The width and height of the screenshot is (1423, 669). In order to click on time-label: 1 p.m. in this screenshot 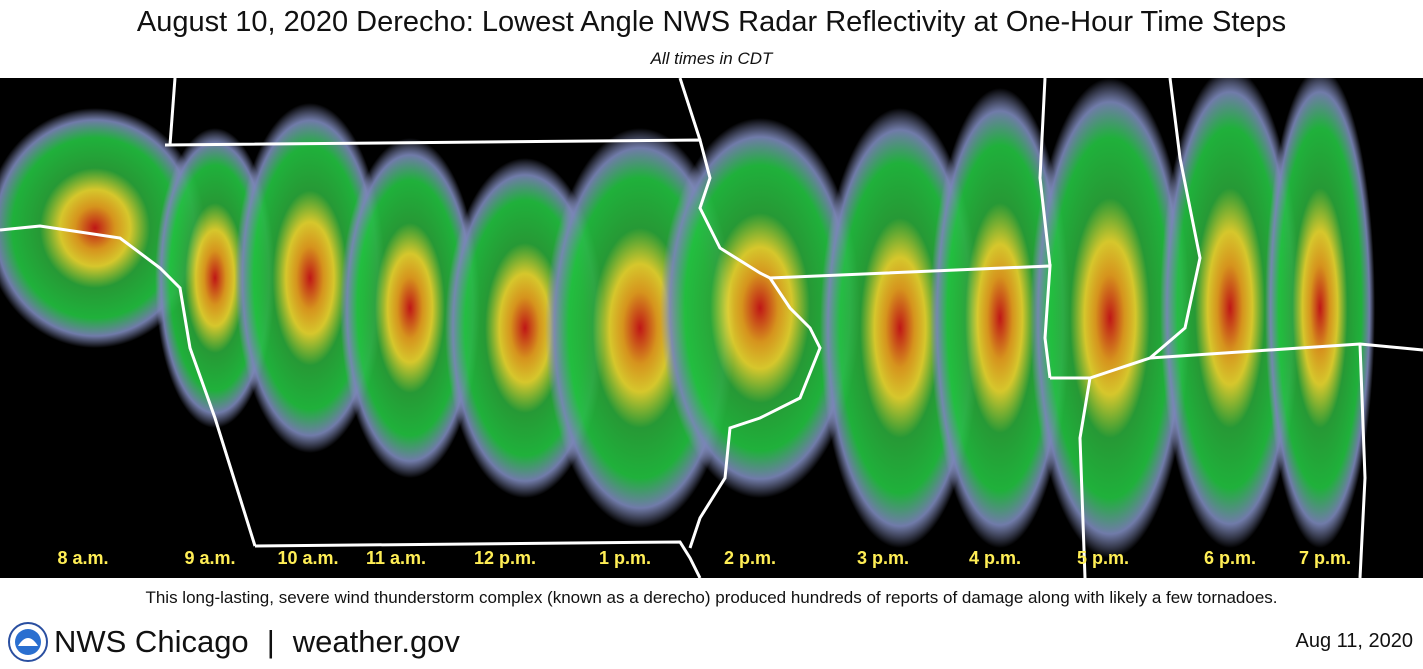, I will do `click(625, 558)`.